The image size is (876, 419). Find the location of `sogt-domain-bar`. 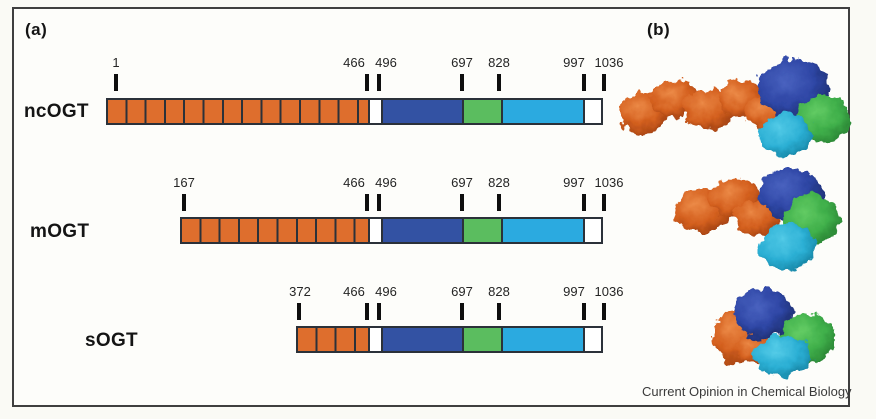

sogt-domain-bar is located at coordinates (449, 339).